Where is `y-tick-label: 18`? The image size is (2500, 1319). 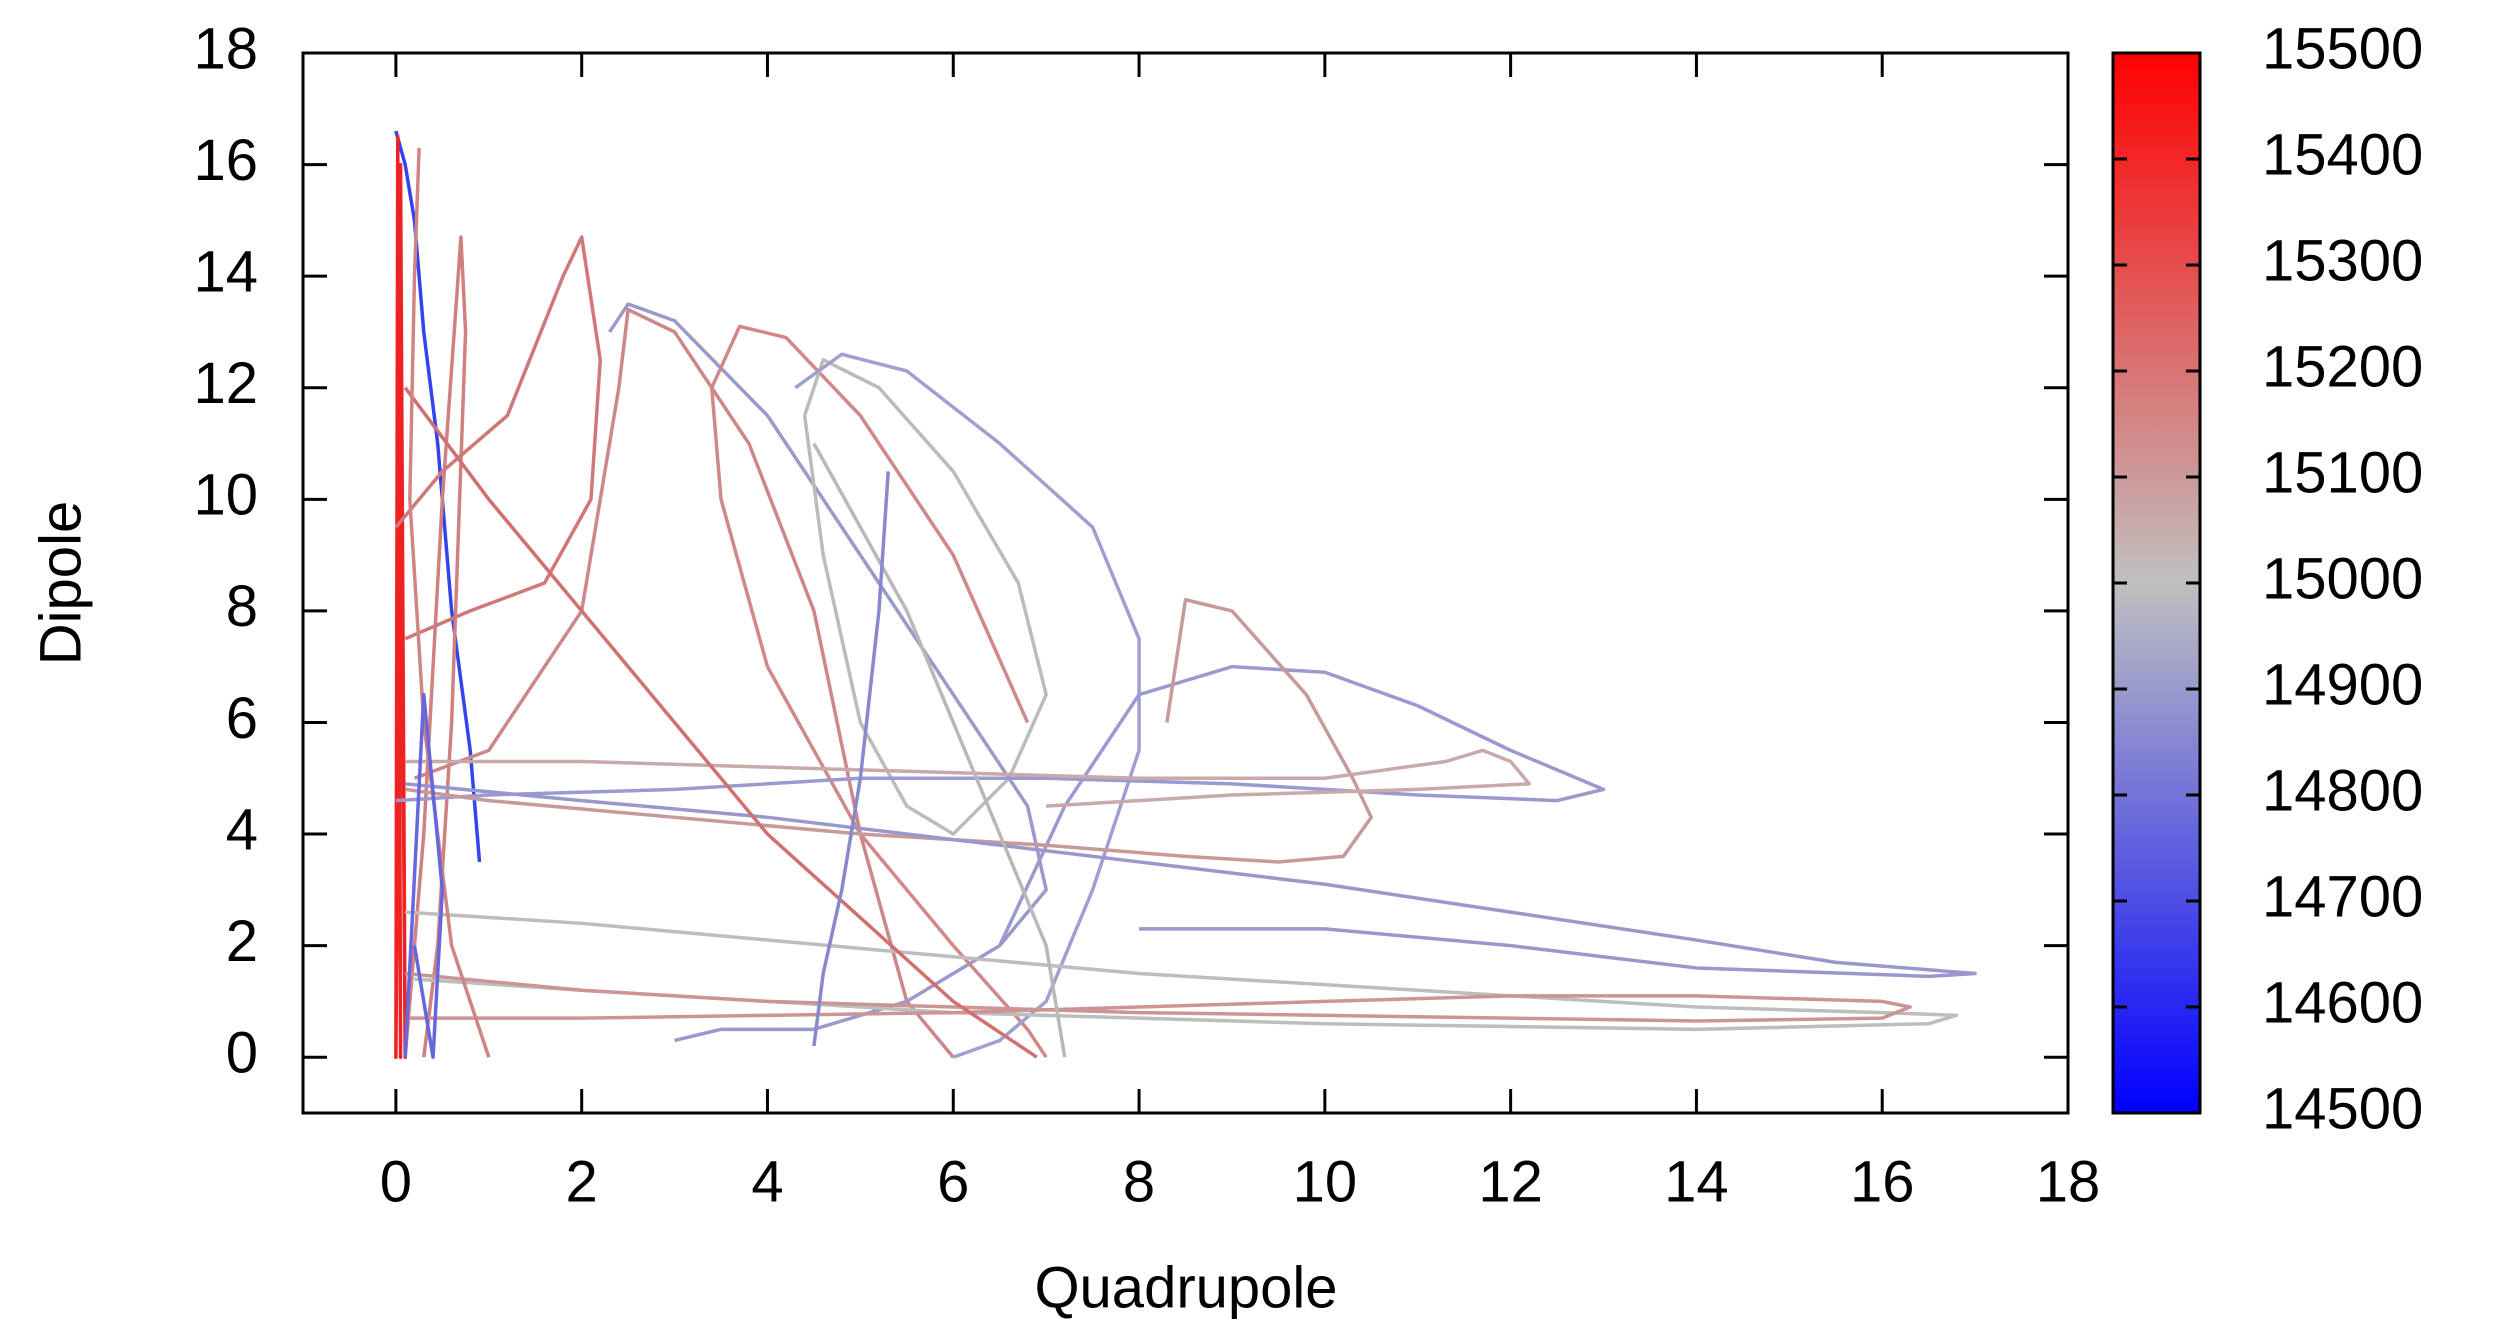 y-tick-label: 18 is located at coordinates (225, 48).